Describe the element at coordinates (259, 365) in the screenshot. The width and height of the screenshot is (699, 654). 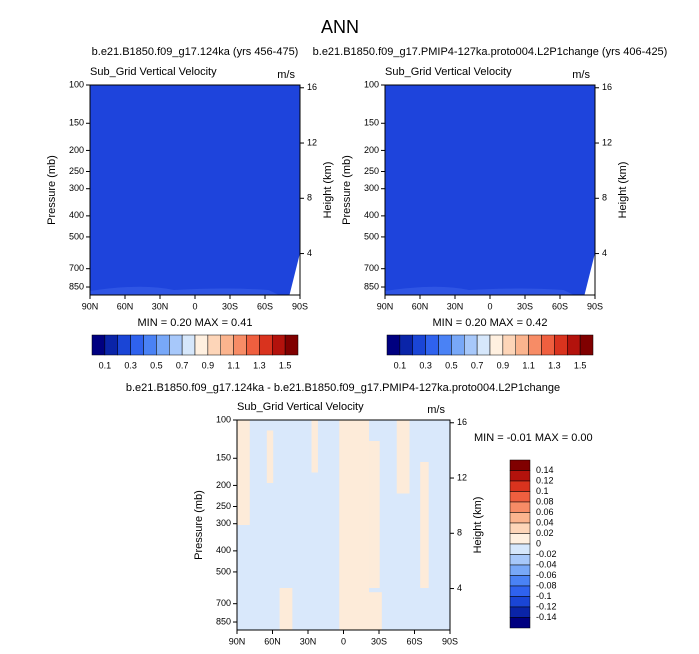
I see `colorbar-label: 1.3` at that location.